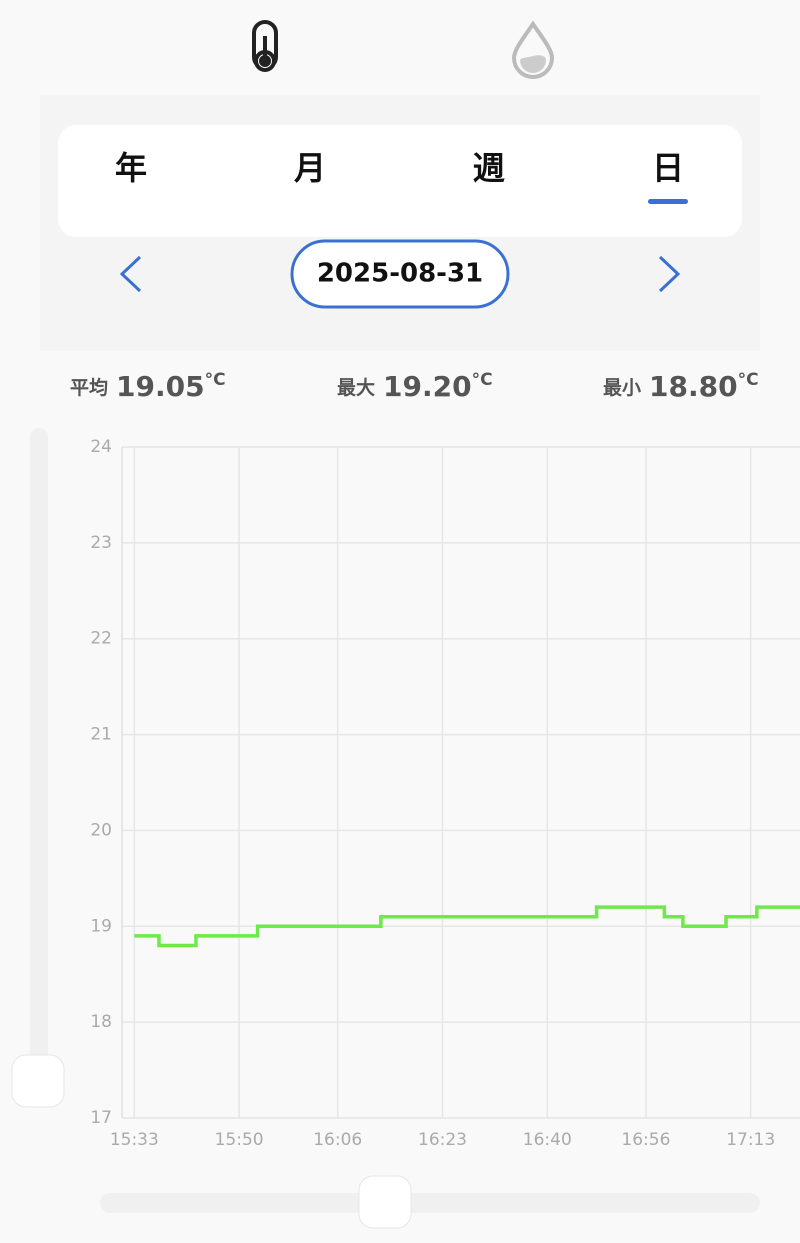 Image resolution: width=800 pixels, height=1243 pixels. I want to click on stat: 最大 19.20°C, so click(415, 386).